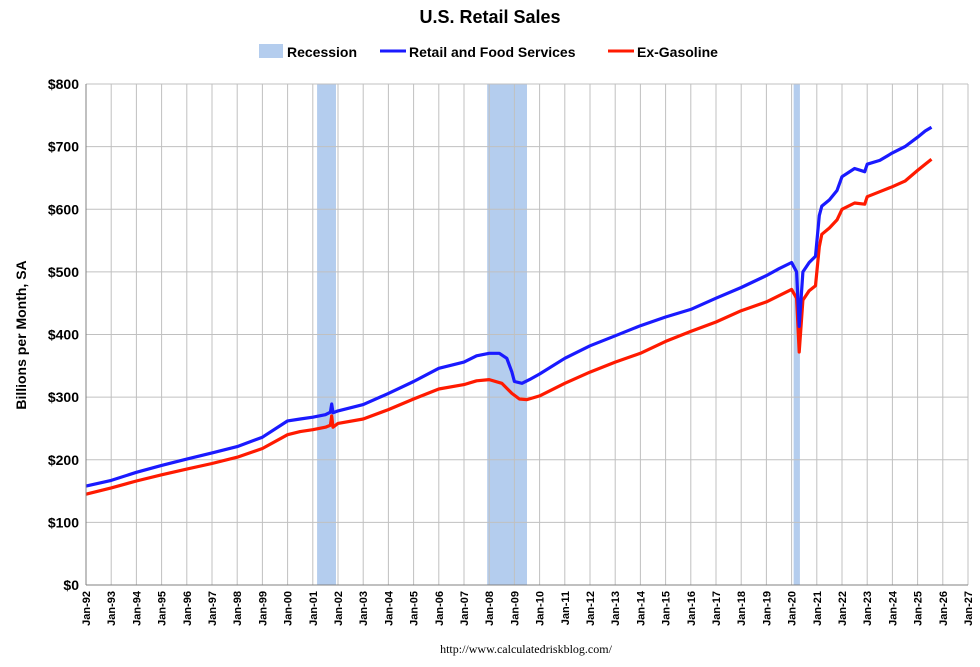  Describe the element at coordinates (137, 608) in the screenshot. I see `x-tick-label: Jan-94` at that location.